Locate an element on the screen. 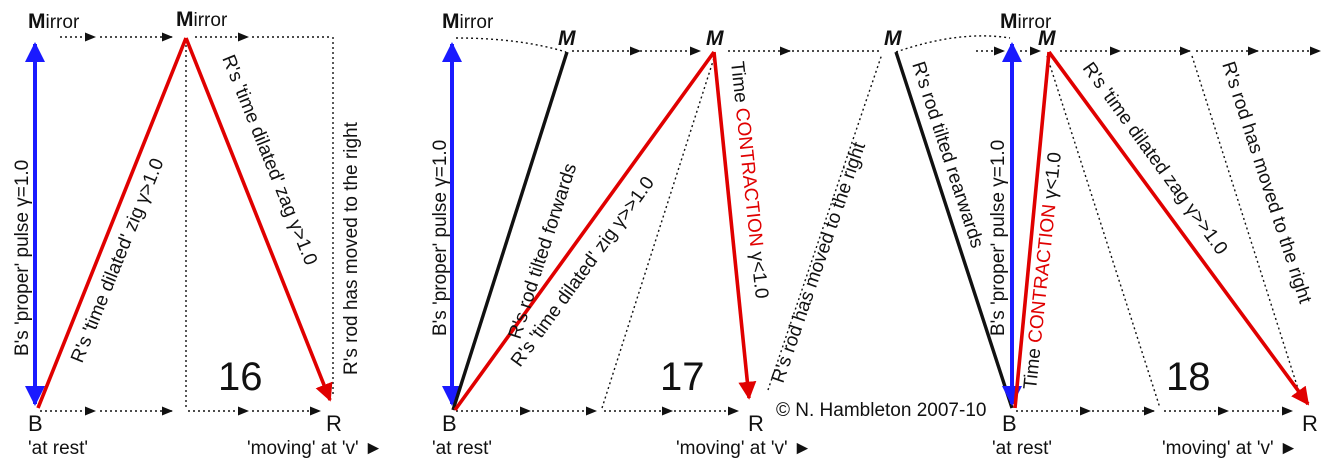 This screenshot has width=1340, height=464. mirror-label-18: Mirror is located at coordinates (1026, 21).